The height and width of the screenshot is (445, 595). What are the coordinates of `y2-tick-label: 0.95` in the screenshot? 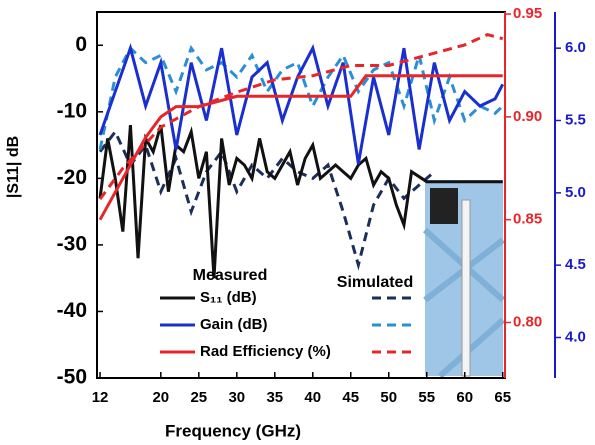 It's located at (527, 13).